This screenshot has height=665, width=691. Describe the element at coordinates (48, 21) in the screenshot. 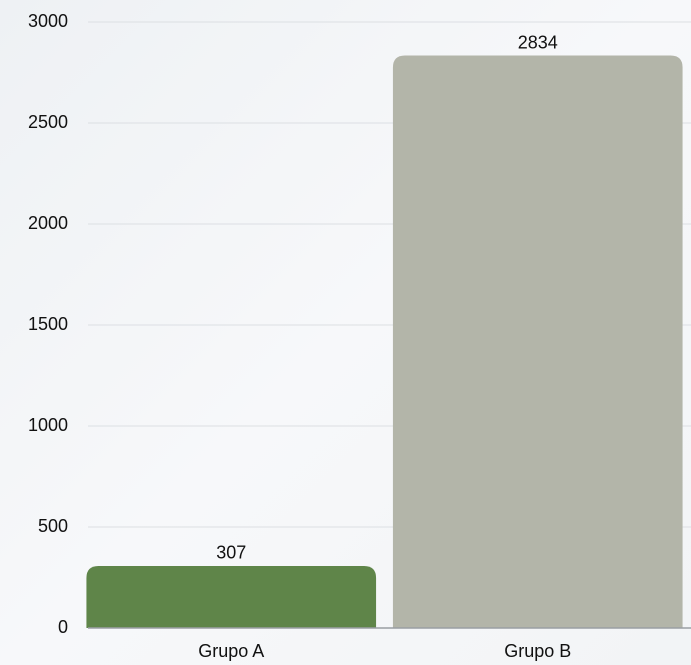

I see `y-tick-label: 3000` at that location.